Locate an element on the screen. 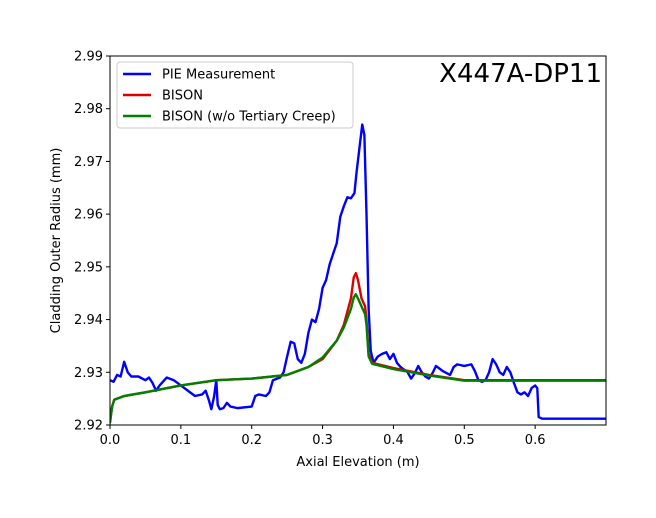  y-axis: 2.92 2.93 2.94 2.95 2.96 2.97 2.98 2.99 is located at coordinates (92, 242).